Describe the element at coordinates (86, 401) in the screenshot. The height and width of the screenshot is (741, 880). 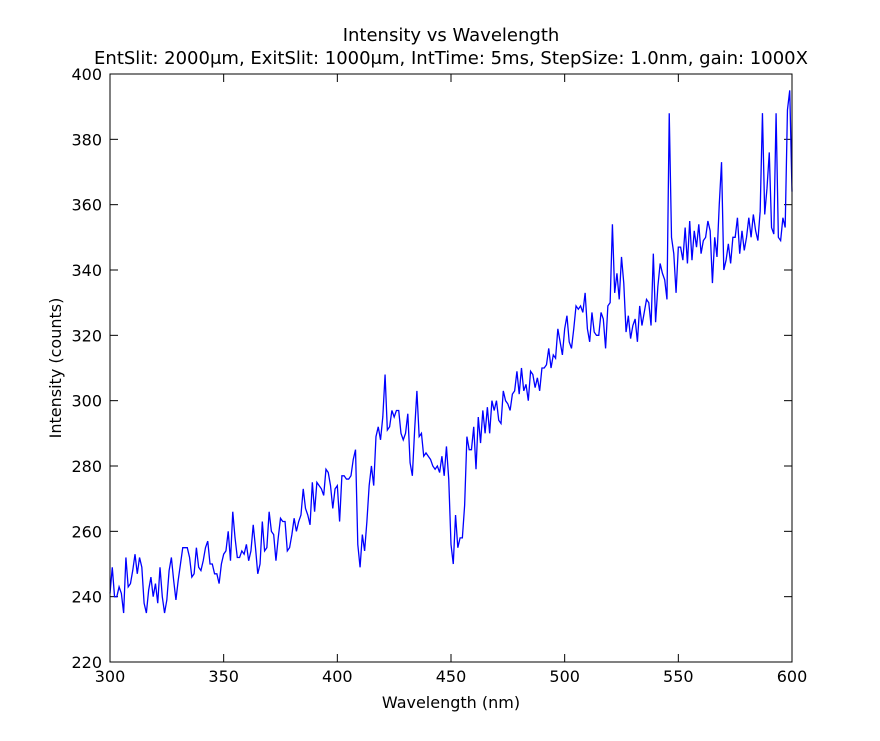
I see `y-tick-label: 300` at that location.